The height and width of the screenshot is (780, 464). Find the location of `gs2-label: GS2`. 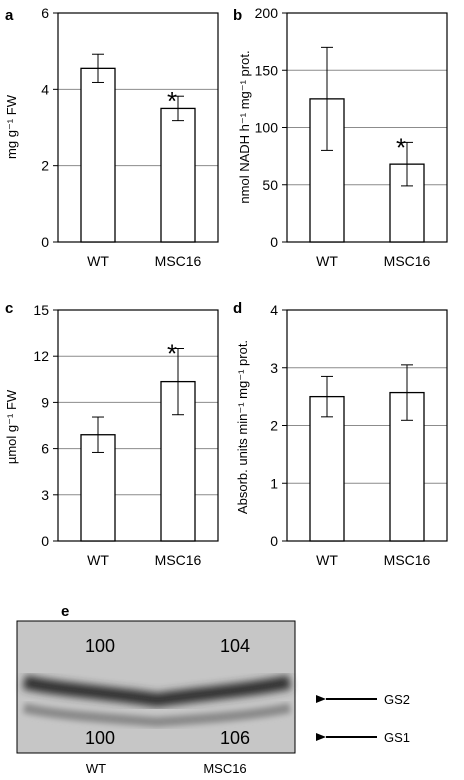

gs2-label: GS2 is located at coordinates (397, 699).